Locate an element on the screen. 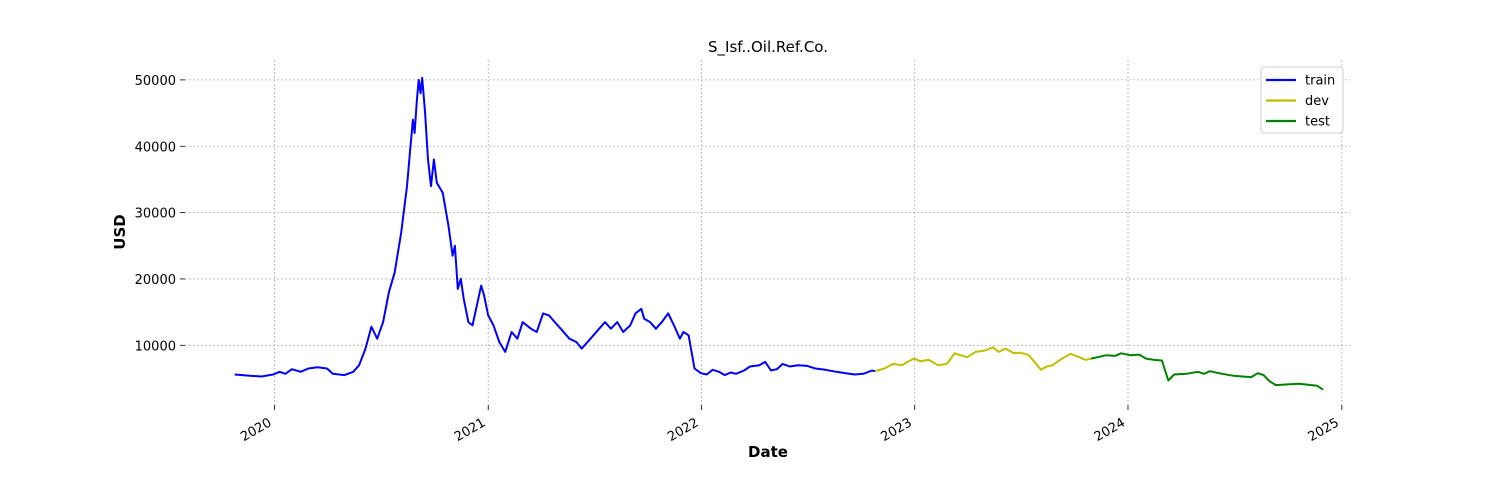 The width and height of the screenshot is (1500, 500). x-tick-label: 2023 is located at coordinates (897, 430).